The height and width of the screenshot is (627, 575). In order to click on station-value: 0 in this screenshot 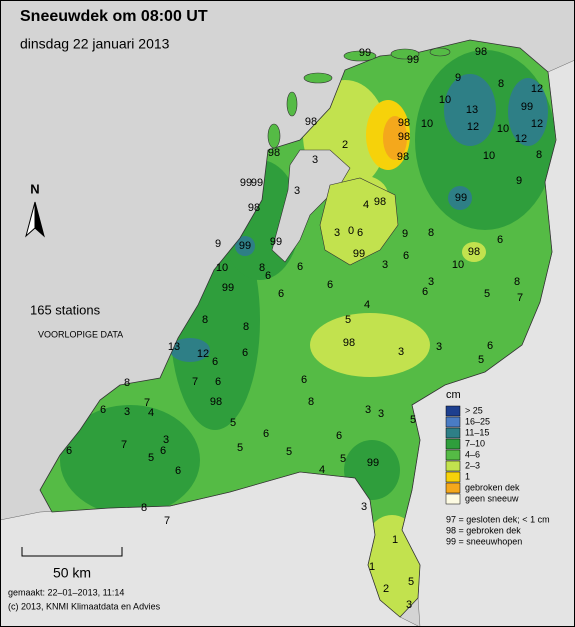, I will do `click(351, 231)`.